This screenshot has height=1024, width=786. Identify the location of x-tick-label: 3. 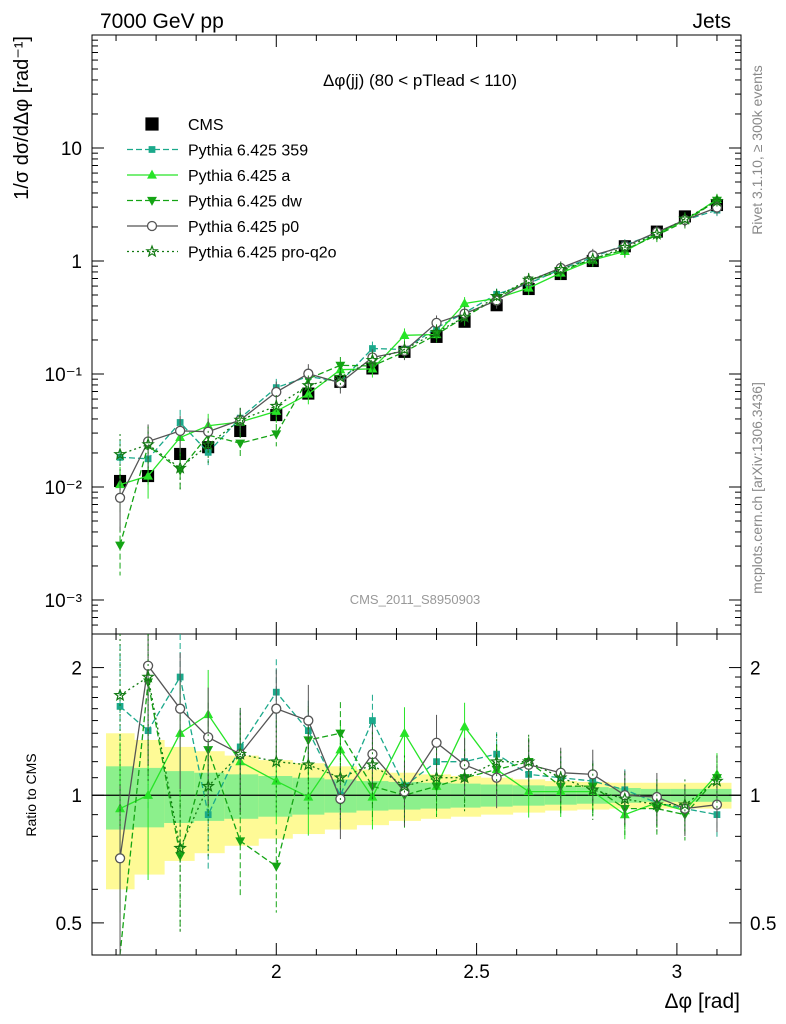
(677, 972).